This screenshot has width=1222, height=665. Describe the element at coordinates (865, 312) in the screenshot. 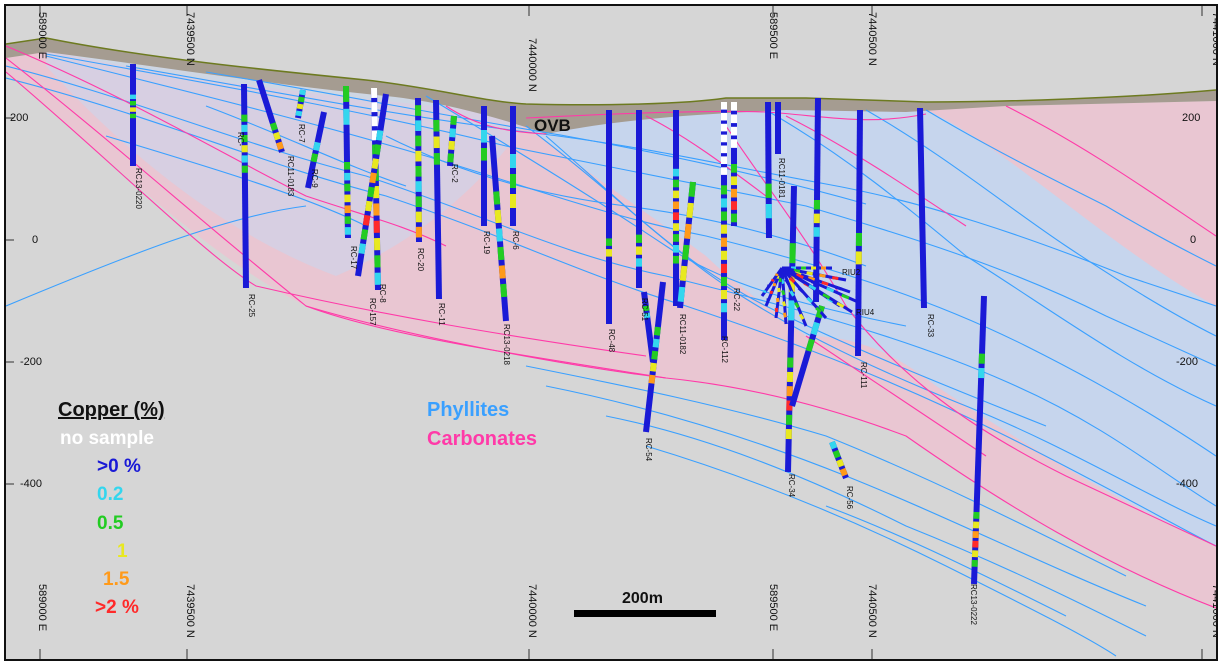

I see `drillhole-label: RIU4` at that location.